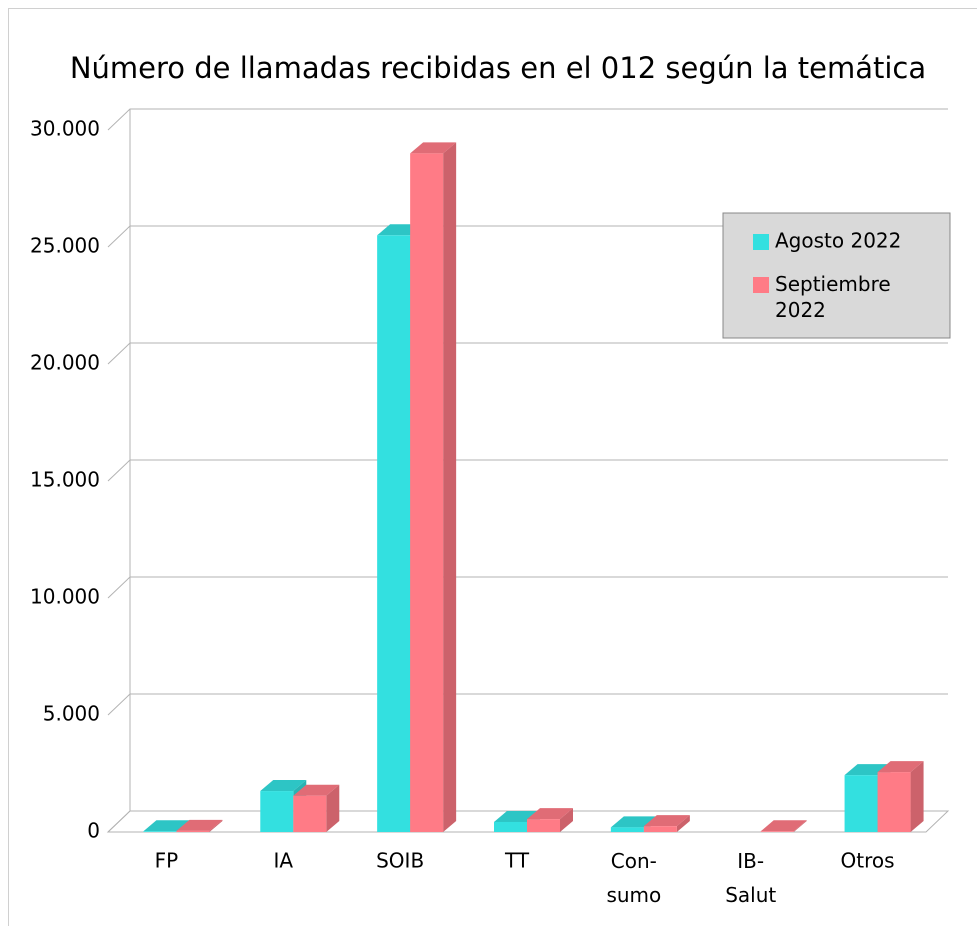  What do you see at coordinates (400, 861) in the screenshot?
I see `x-tick-label: SOIB` at bounding box center [400, 861].